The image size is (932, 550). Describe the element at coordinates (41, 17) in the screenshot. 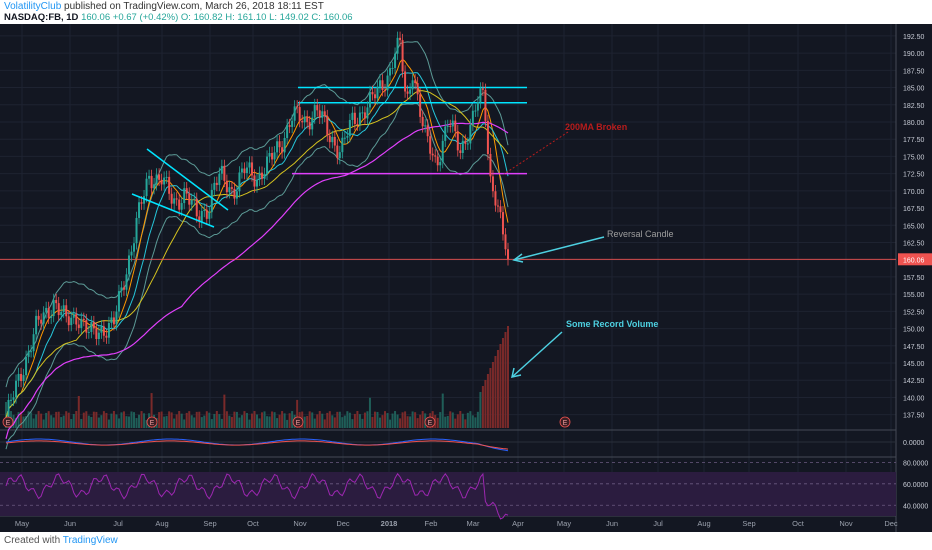

I see `symbol: NASDAQ:FB, 1D` at that location.